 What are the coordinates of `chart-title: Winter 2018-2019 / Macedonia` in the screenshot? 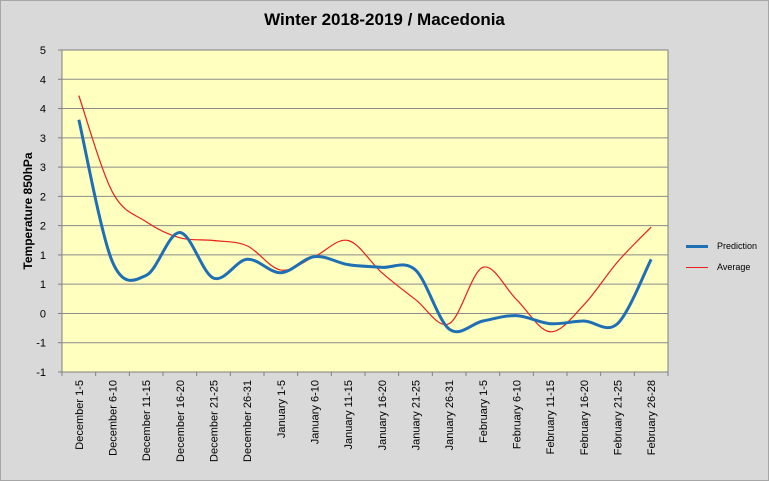 It's located at (384, 19).